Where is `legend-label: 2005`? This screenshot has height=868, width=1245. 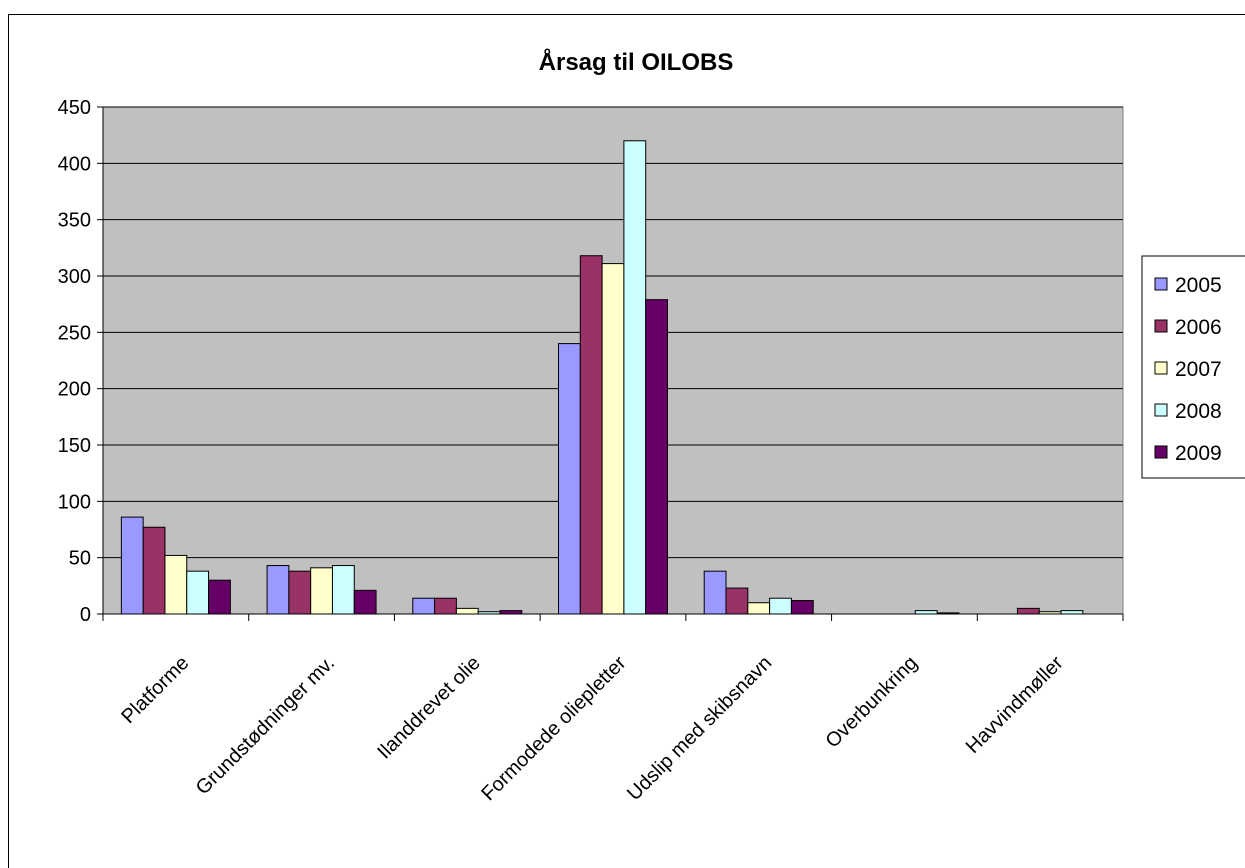 legend-label: 2005 is located at coordinates (1198, 285).